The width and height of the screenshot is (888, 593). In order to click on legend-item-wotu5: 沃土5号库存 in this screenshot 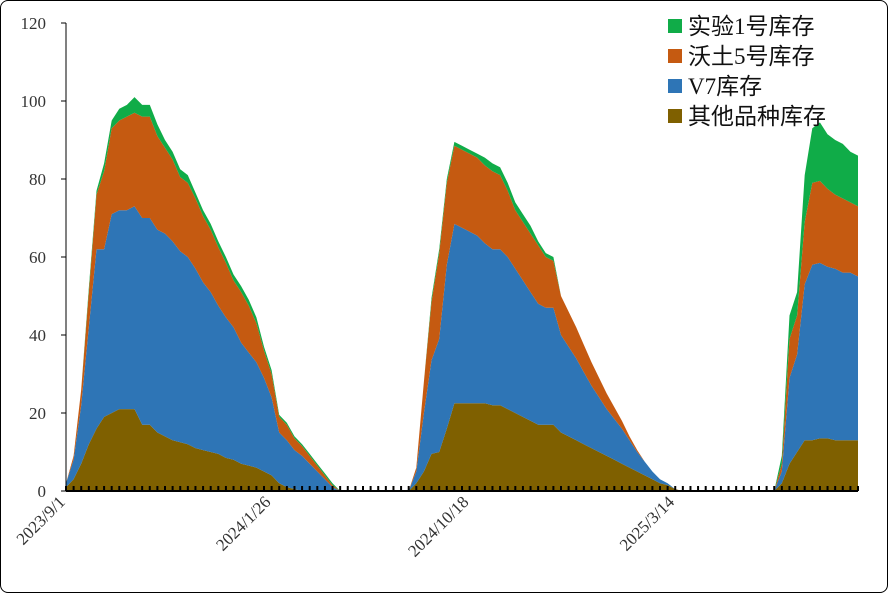, I will do `click(741, 56)`.